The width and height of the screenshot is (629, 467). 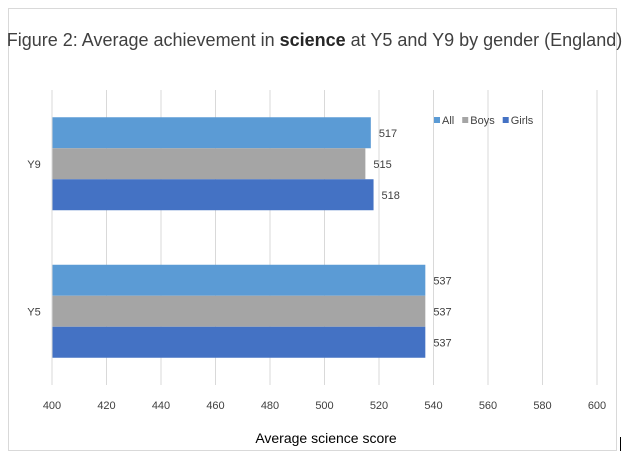 What do you see at coordinates (211, 133) in the screenshot?
I see `bar-all-y9` at bounding box center [211, 133].